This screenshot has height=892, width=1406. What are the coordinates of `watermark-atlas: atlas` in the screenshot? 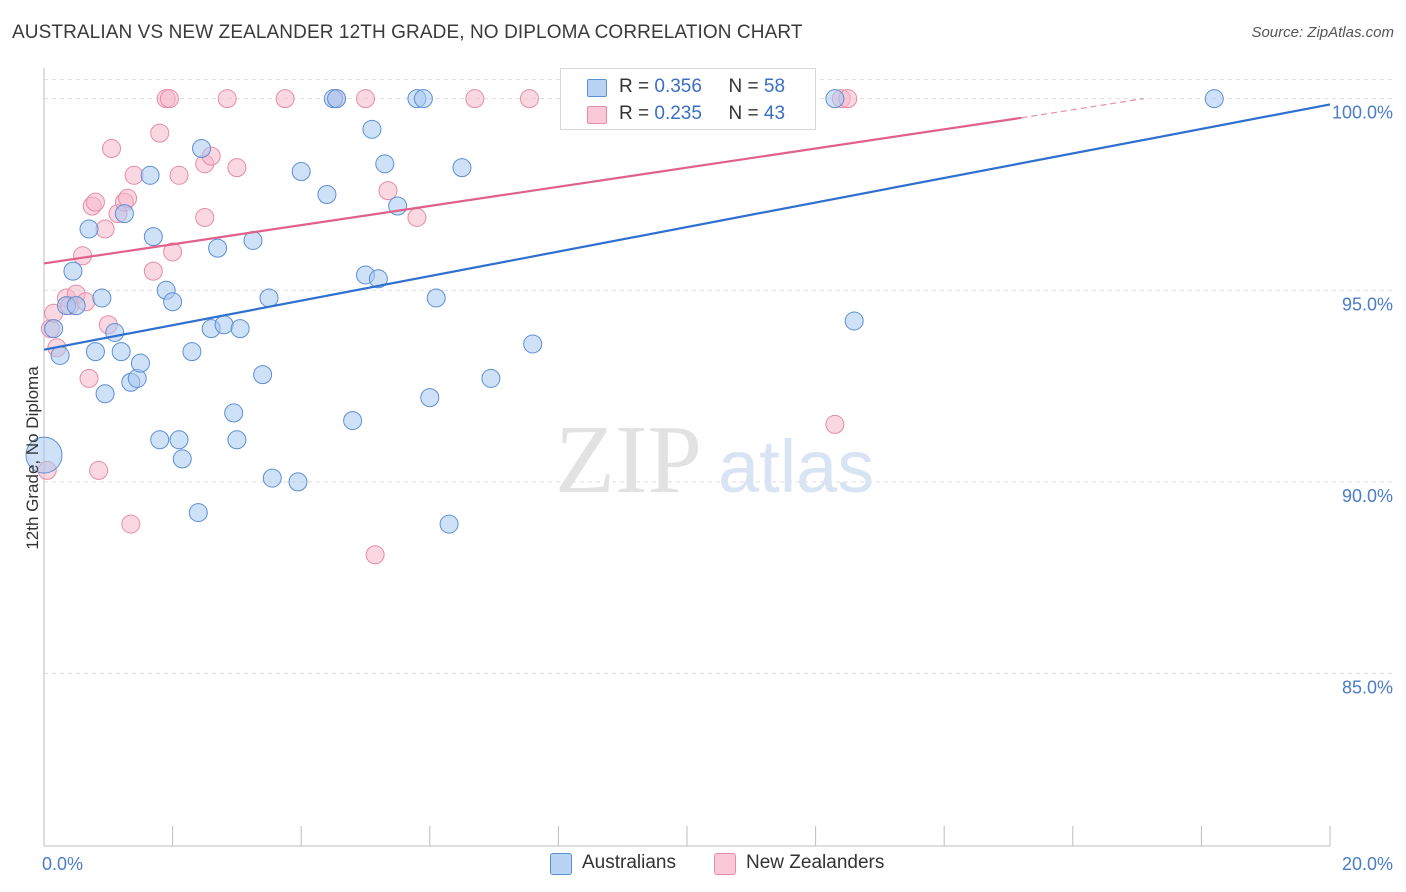 It's located at (796, 466).